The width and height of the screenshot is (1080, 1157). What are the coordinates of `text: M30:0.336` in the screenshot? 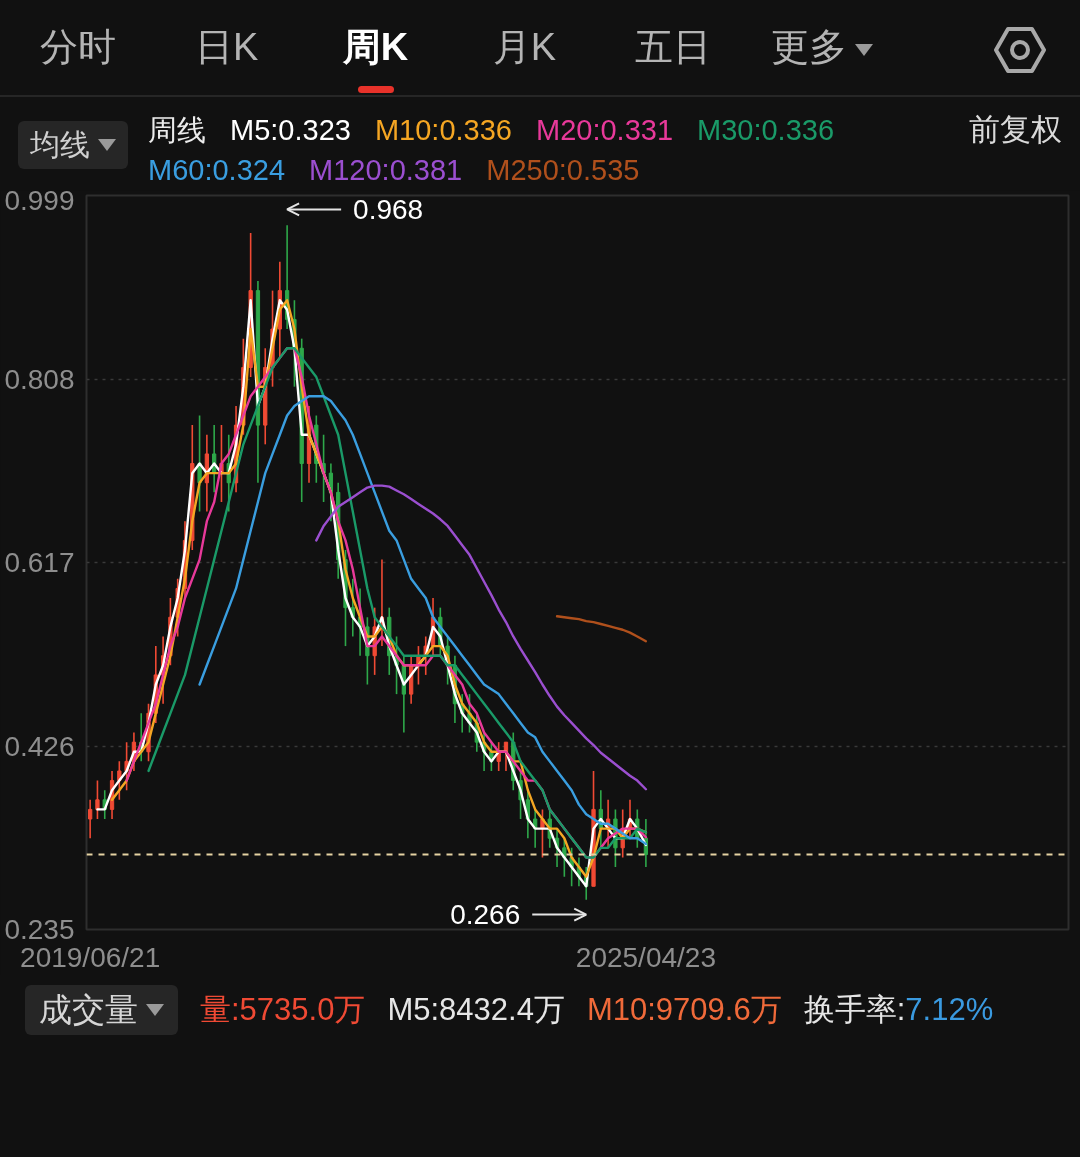 It's located at (766, 130).